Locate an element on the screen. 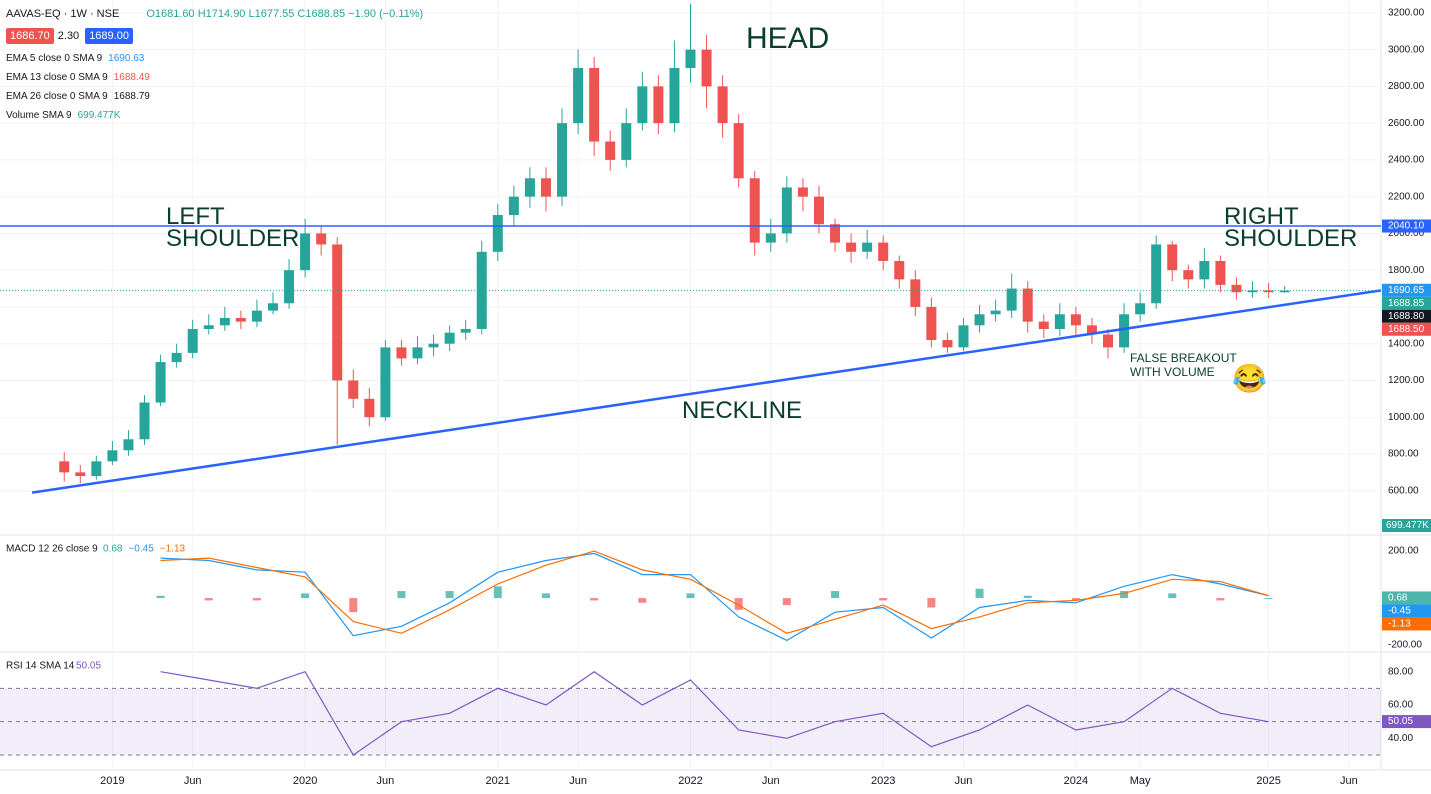  study-legend: Volume SMA 9 699.477K is located at coordinates (63, 115).